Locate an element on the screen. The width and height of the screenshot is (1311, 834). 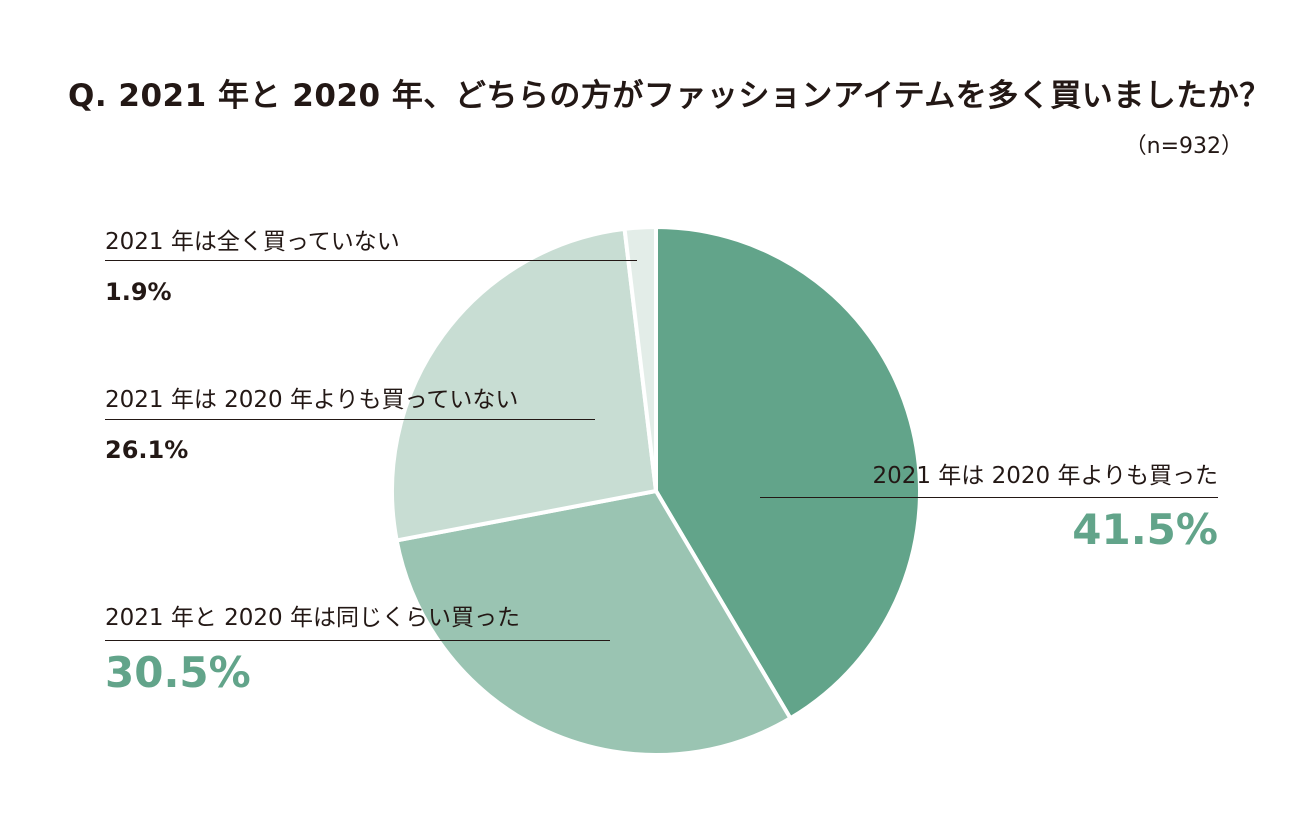
slice-value-less: 26.1% is located at coordinates (147, 450).